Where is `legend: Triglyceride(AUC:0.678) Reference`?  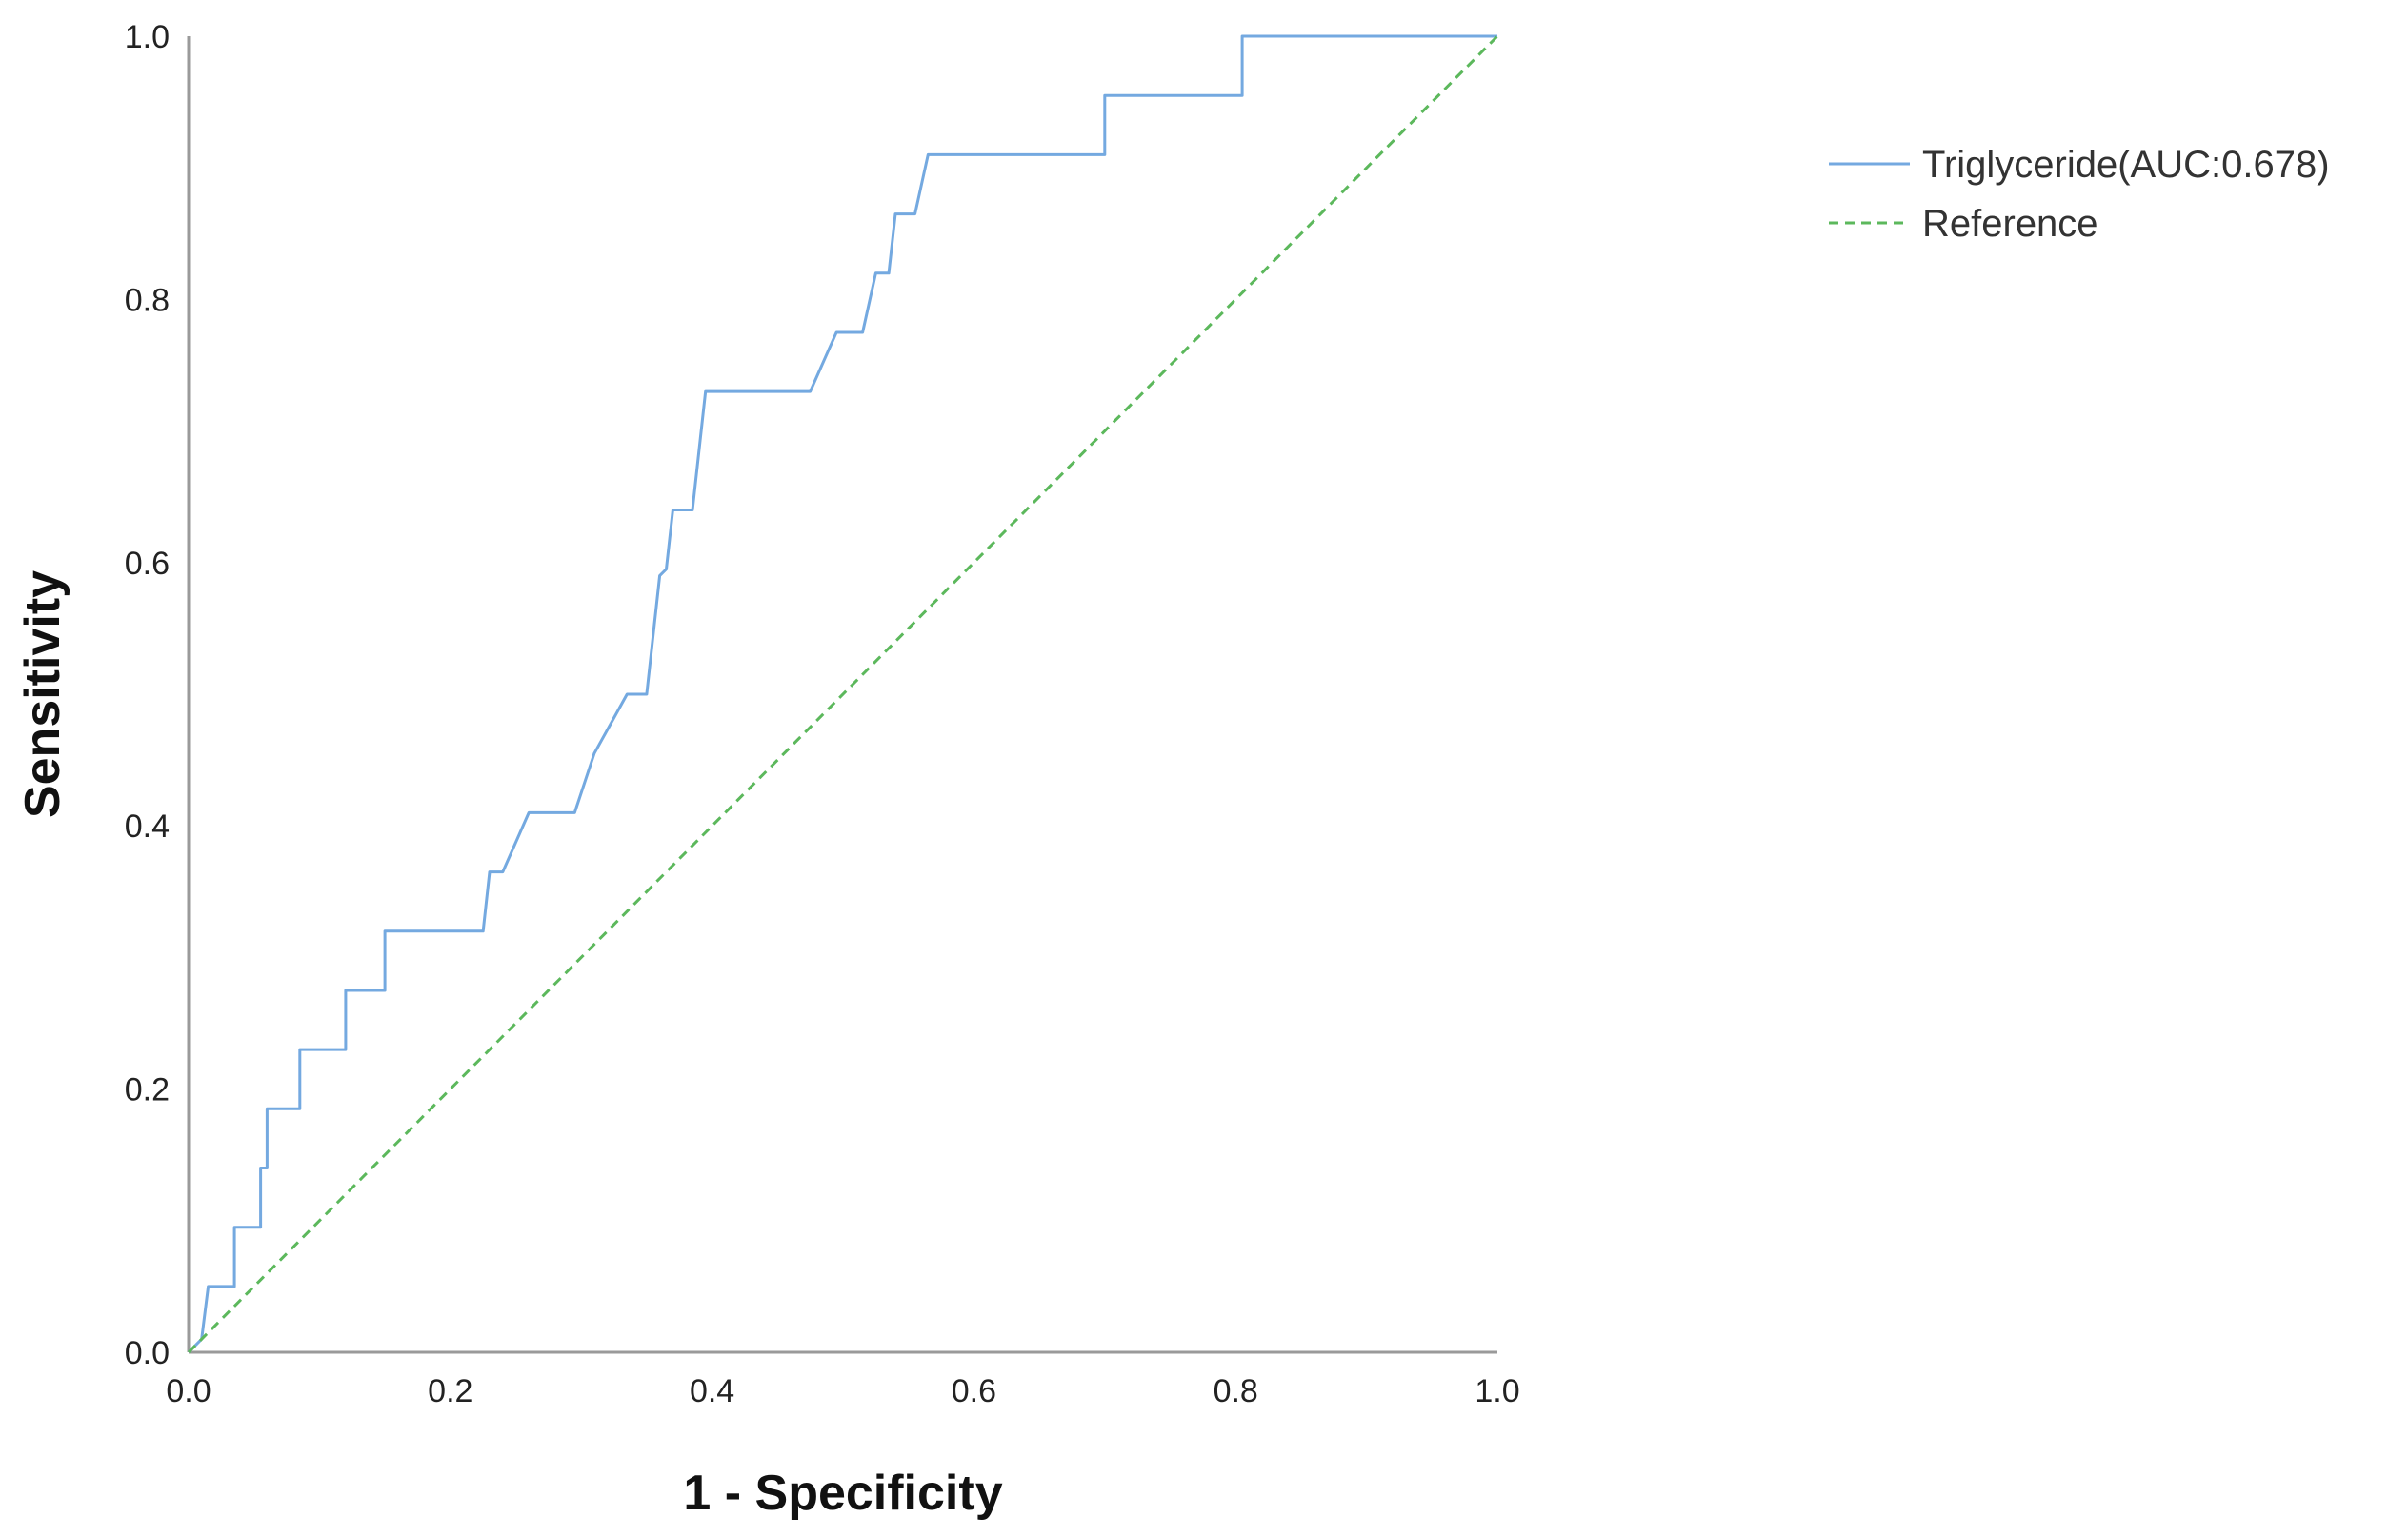 legend: Triglyceride(AUC:0.678) Reference is located at coordinates (2079, 195).